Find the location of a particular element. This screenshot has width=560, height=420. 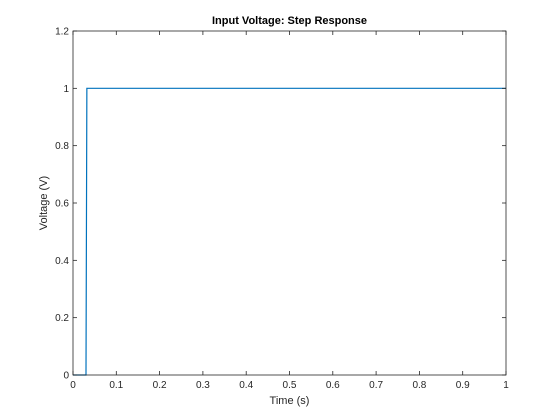

y-tick-label: 1 is located at coordinates (66, 89).